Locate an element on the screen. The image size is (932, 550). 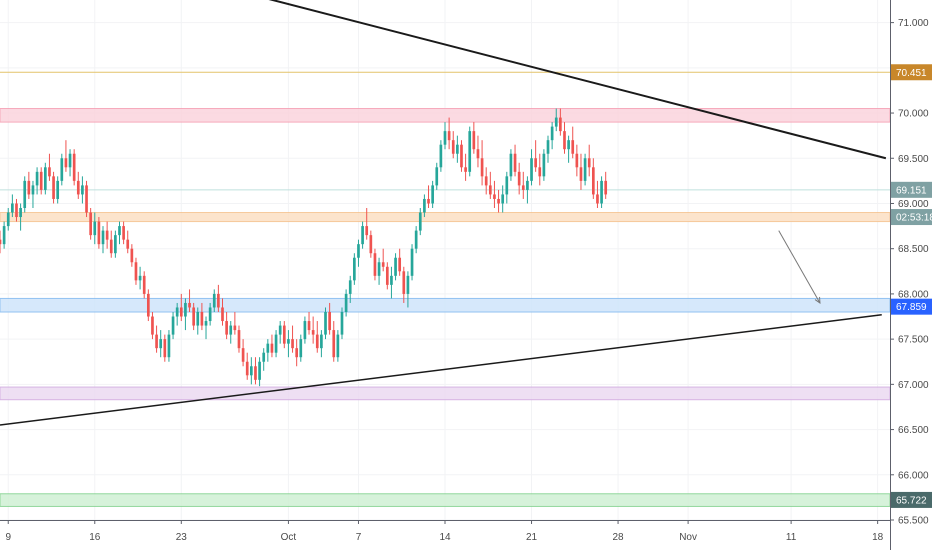
price-scale-background is located at coordinates (911, 275).